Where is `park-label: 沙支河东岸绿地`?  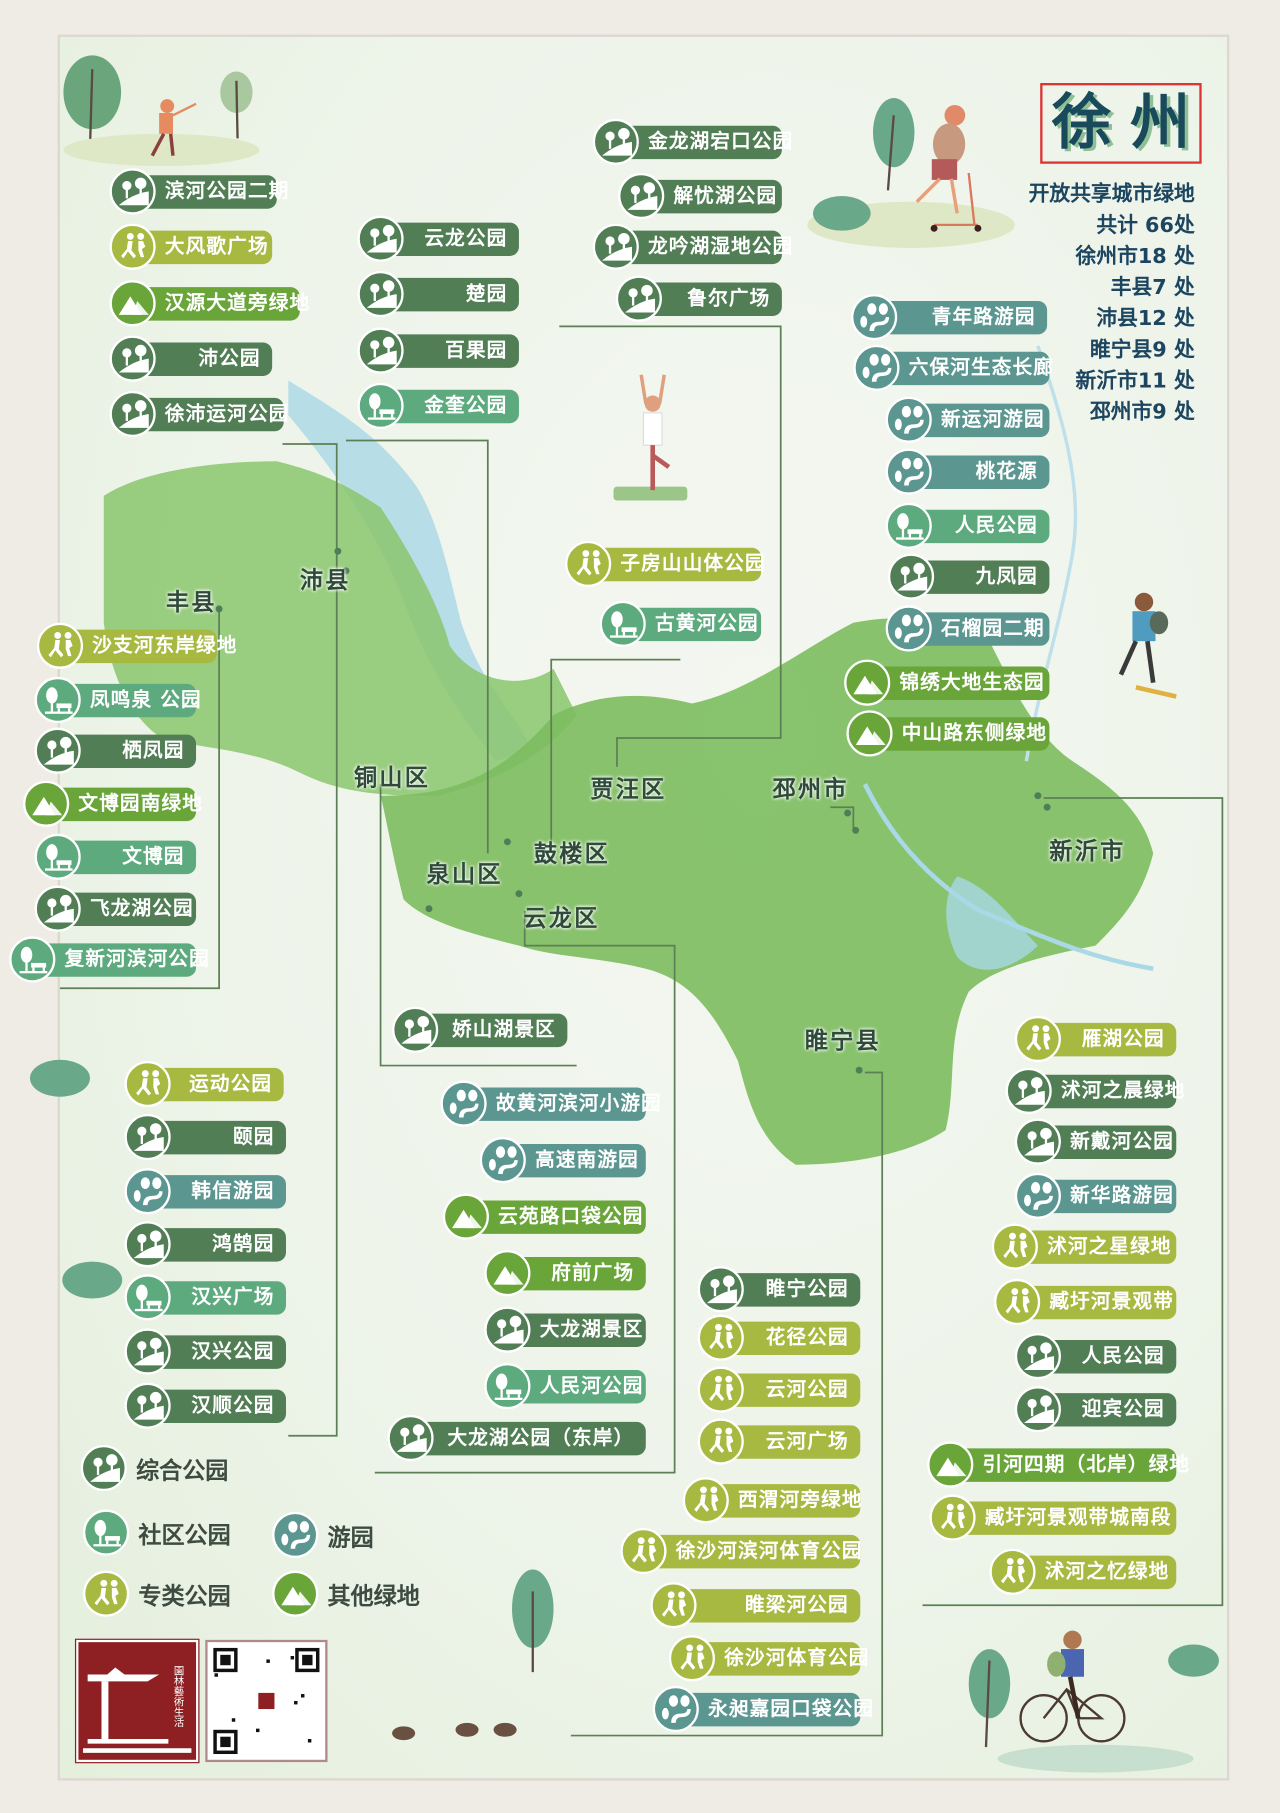
park-label: 沙支河东岸绿地 is located at coordinates (136, 645).